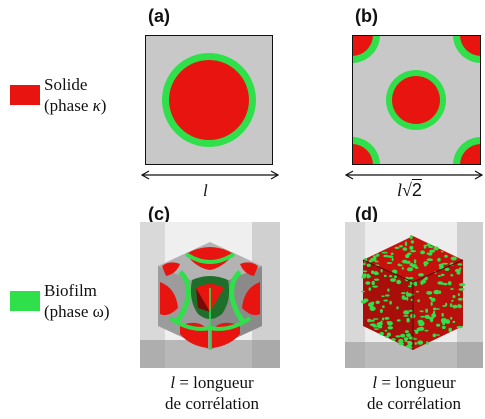  Describe the element at coordinates (416, 190) in the screenshot. I see `panel-b-dim-radicand: 2` at that location.